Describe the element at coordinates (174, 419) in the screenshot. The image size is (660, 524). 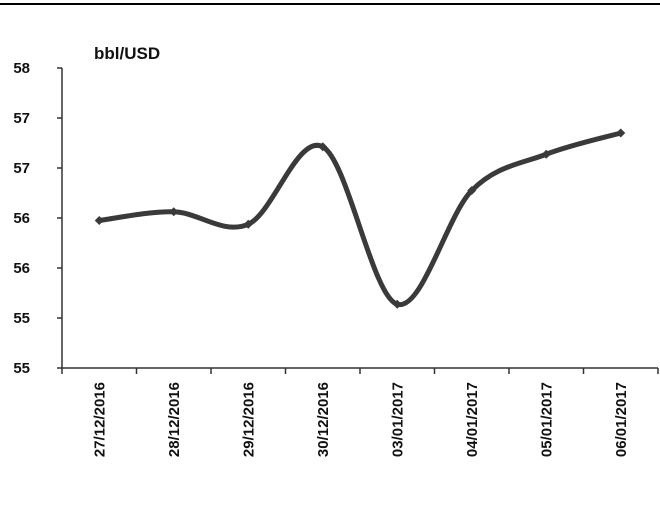
I see `x-tick-label: 28/12/2016` at that location.